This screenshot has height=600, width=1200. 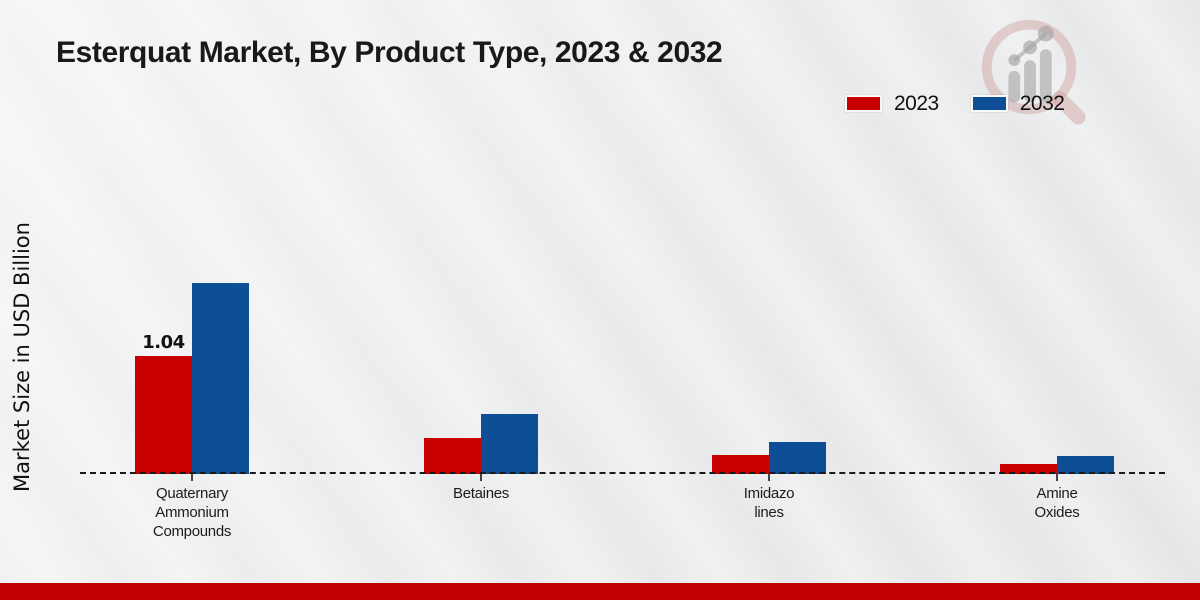 I want to click on category-label: Imidazo lines, so click(x=769, y=503).